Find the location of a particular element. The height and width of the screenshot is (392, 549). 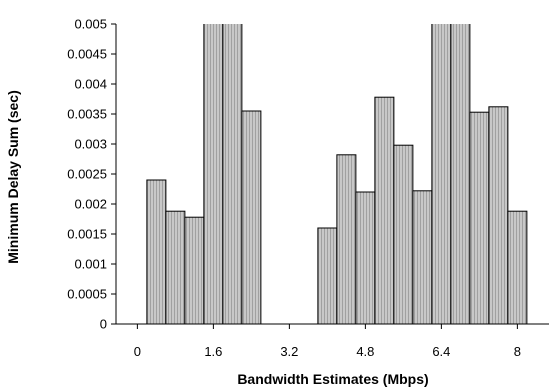

y-tick-label: 0.004 is located at coordinates (90, 84).